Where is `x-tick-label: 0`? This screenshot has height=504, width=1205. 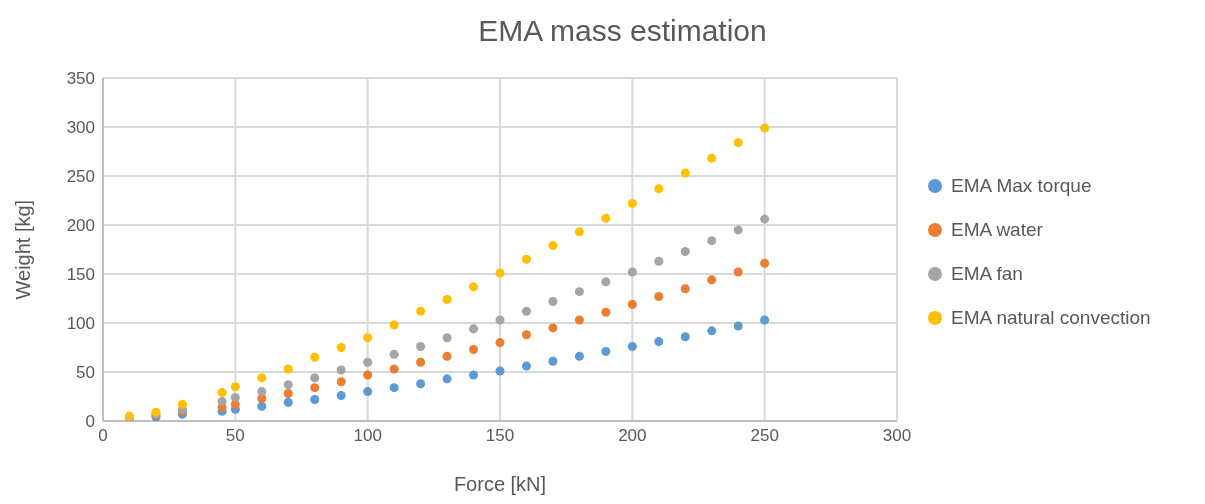 x-tick-label: 0 is located at coordinates (103, 436).